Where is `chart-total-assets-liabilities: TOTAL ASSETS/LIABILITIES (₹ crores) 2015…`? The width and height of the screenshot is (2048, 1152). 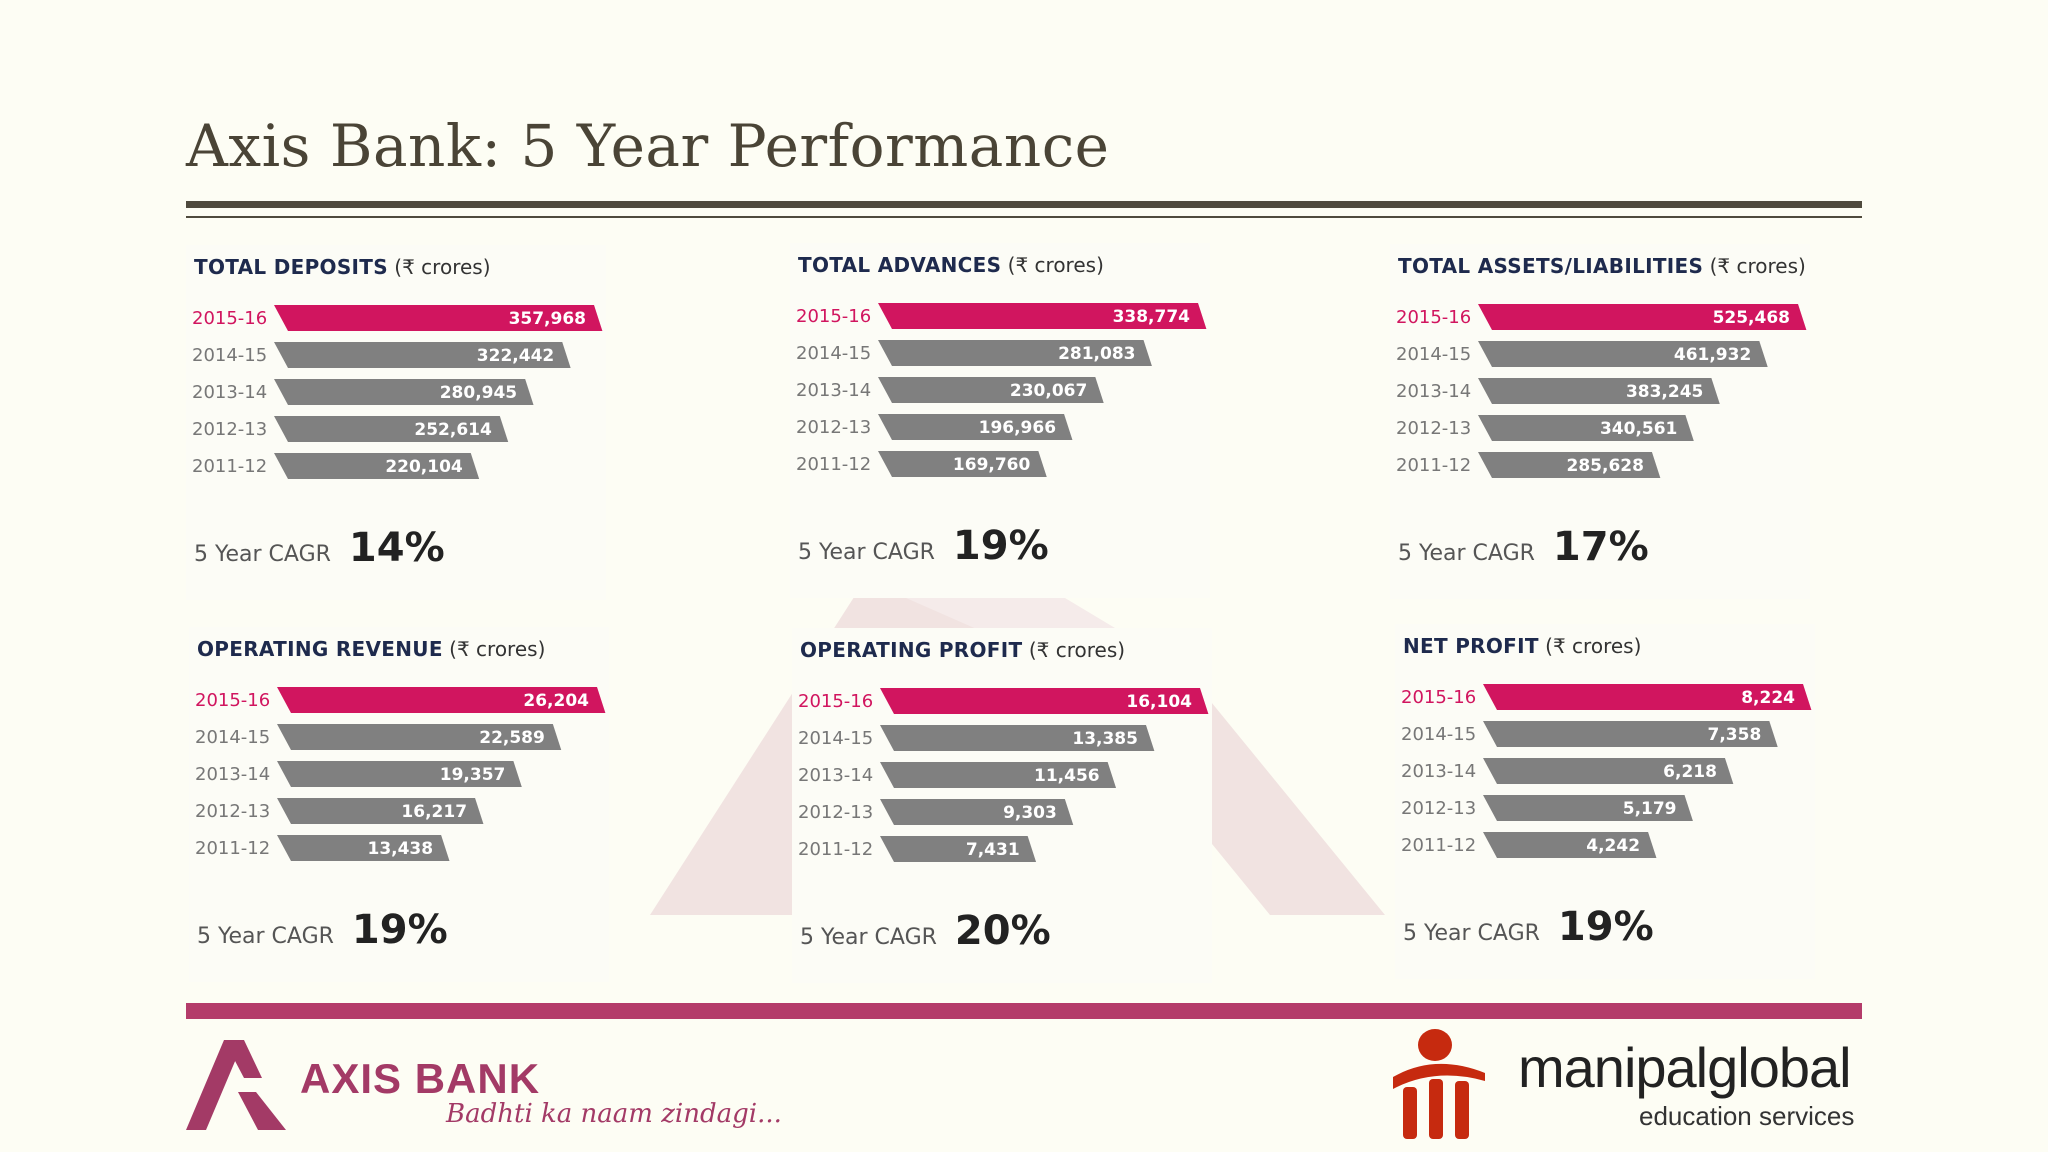 chart-total-assets-liabilities: TOTAL ASSETS/LIABILITIES (₹ crores) 2015… is located at coordinates (1600, 421).